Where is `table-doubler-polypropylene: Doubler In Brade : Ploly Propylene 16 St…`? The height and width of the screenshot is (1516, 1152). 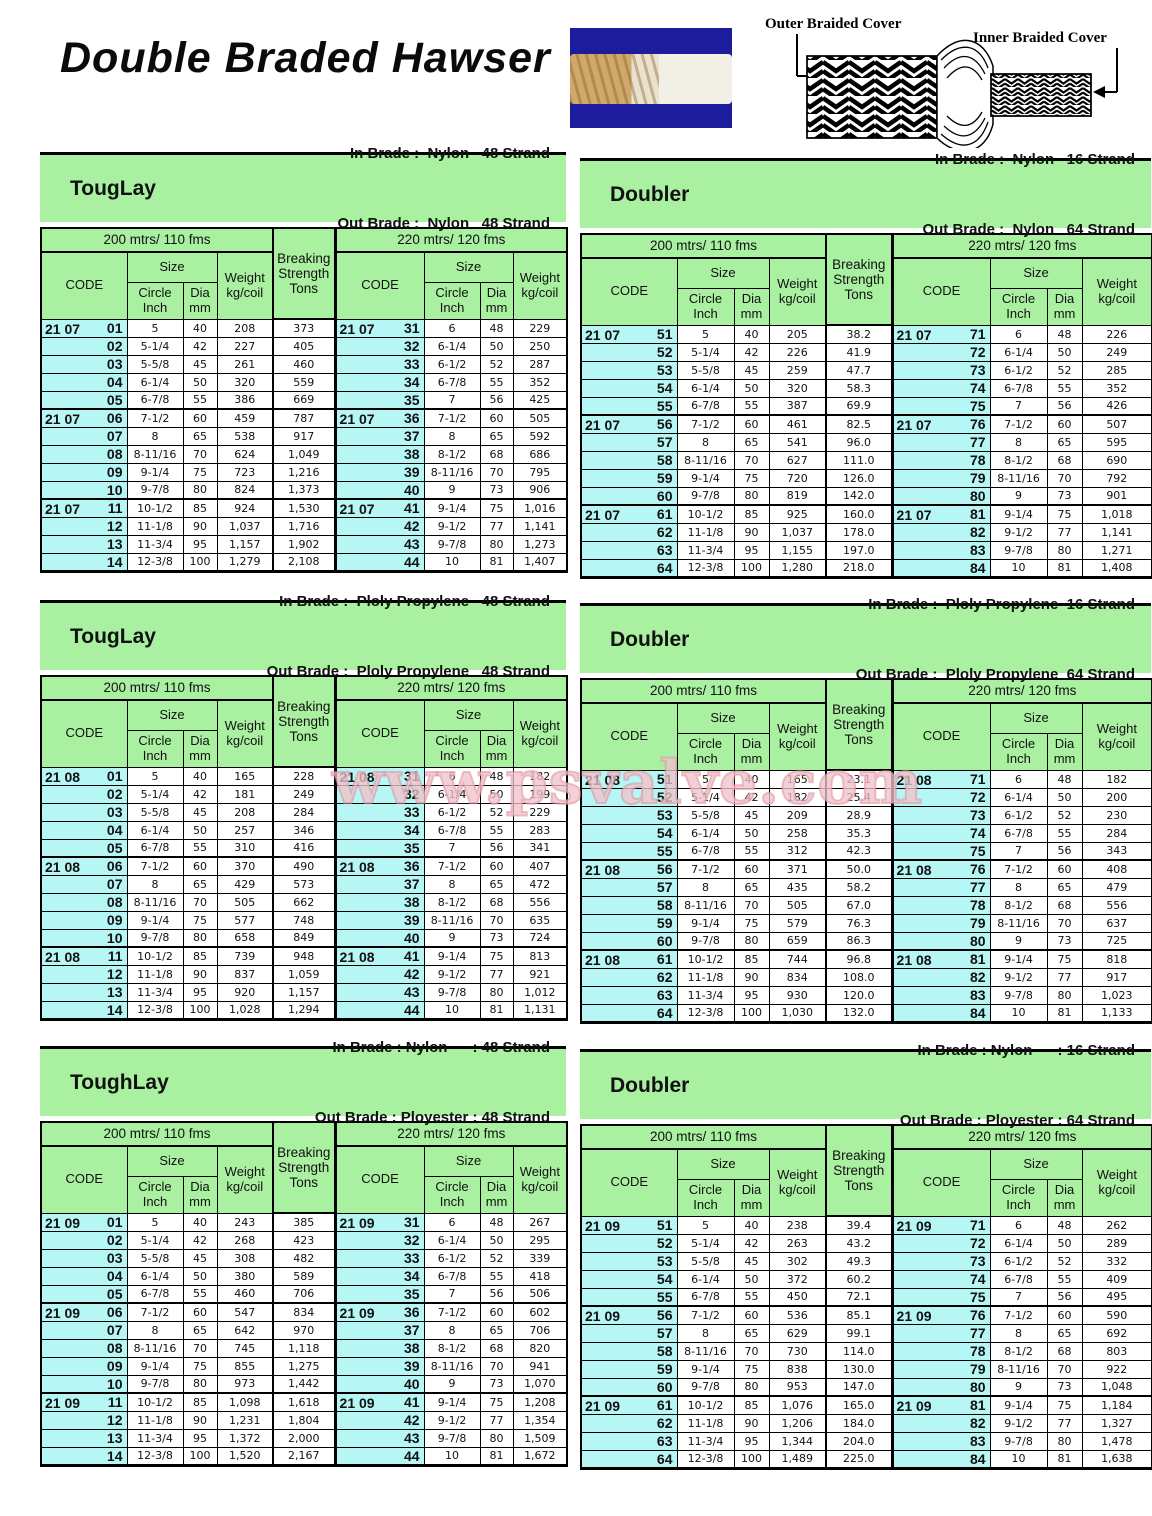
table-doubler-polypropylene: Doubler In Brade : Ploly Propylene 16 St… is located at coordinates (866, 810).